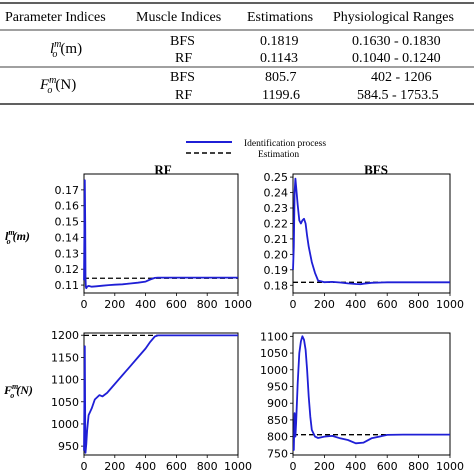  I want to click on y-tick-label: 0.15, so click(67, 222).